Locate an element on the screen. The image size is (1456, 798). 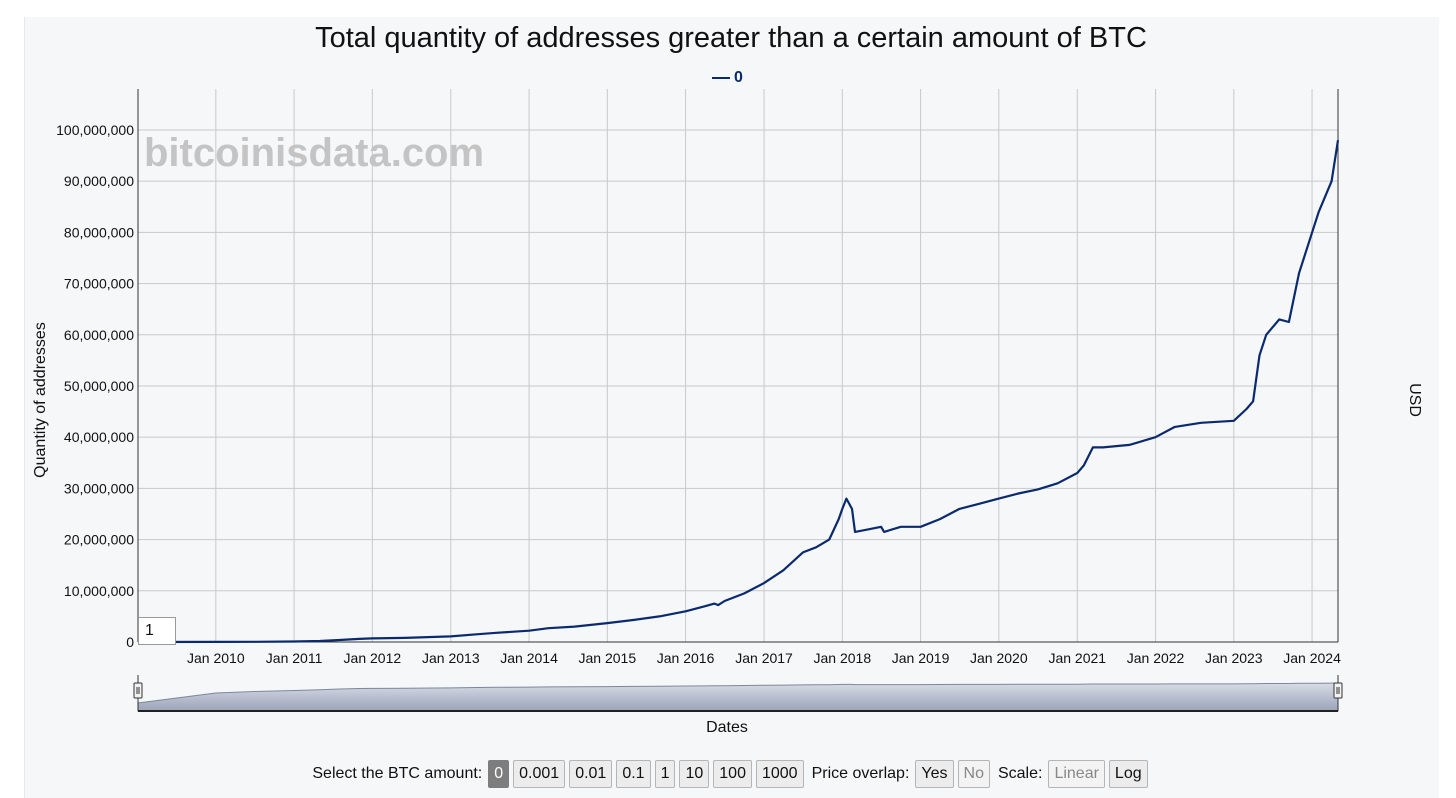
navigator-right-handle is located at coordinates (1338, 693).